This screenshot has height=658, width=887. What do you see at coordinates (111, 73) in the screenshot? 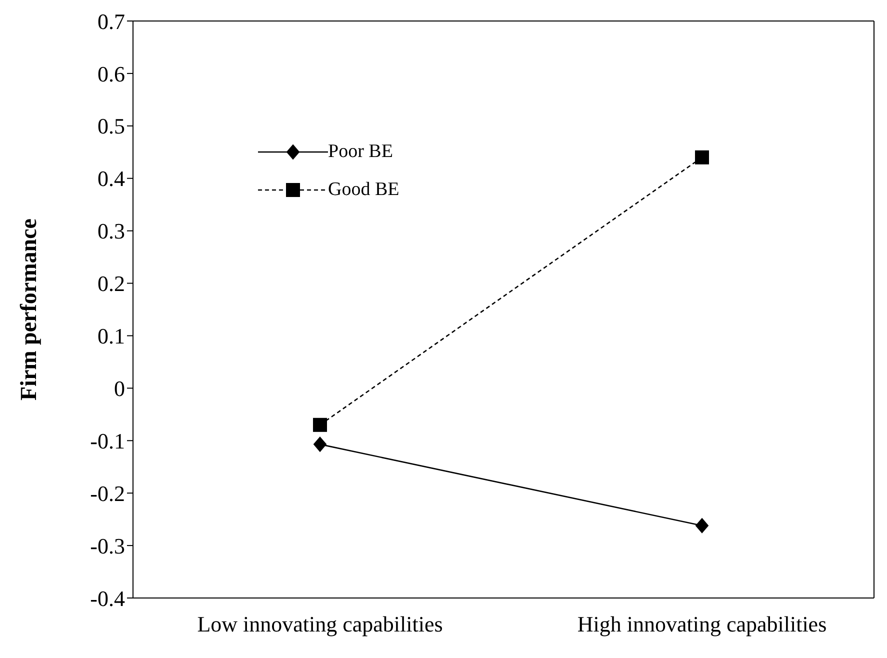
I see `y-tick-label: 0.6` at bounding box center [111, 73].